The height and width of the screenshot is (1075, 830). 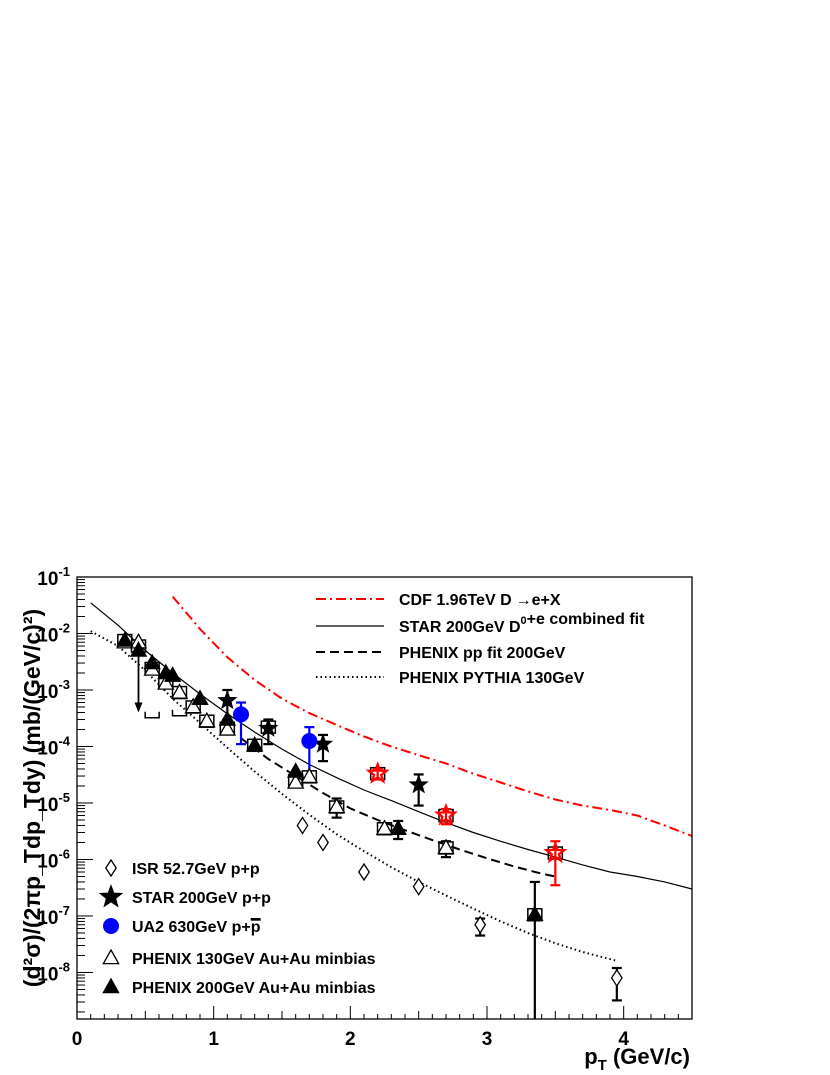 I want to click on label-bar: p, so click(x=256, y=927).